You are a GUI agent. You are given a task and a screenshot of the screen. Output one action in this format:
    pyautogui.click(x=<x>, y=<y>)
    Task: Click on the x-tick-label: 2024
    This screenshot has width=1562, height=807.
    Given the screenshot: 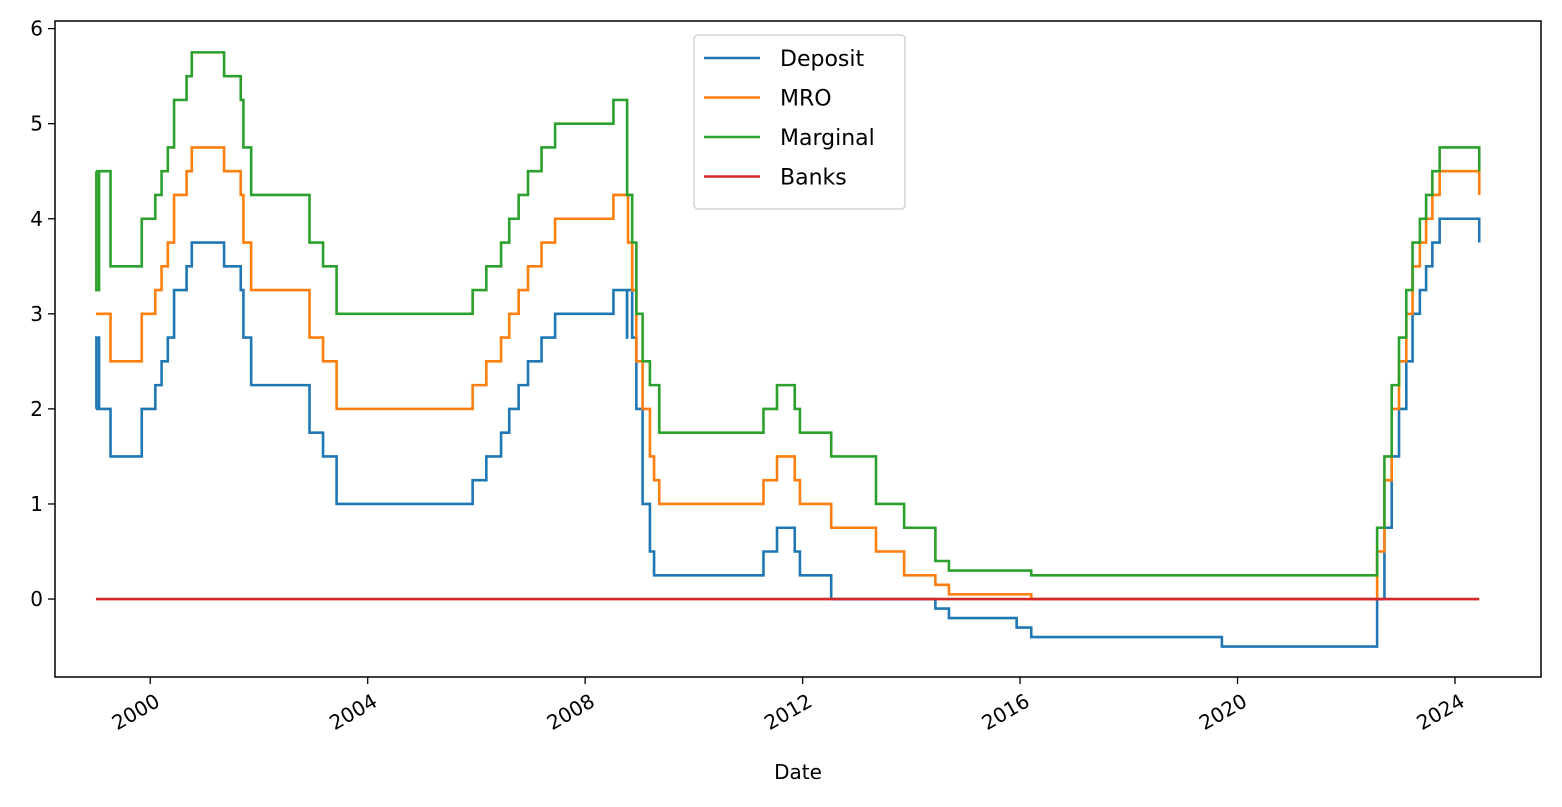 What is the action you would take?
    pyautogui.click(x=1440, y=712)
    